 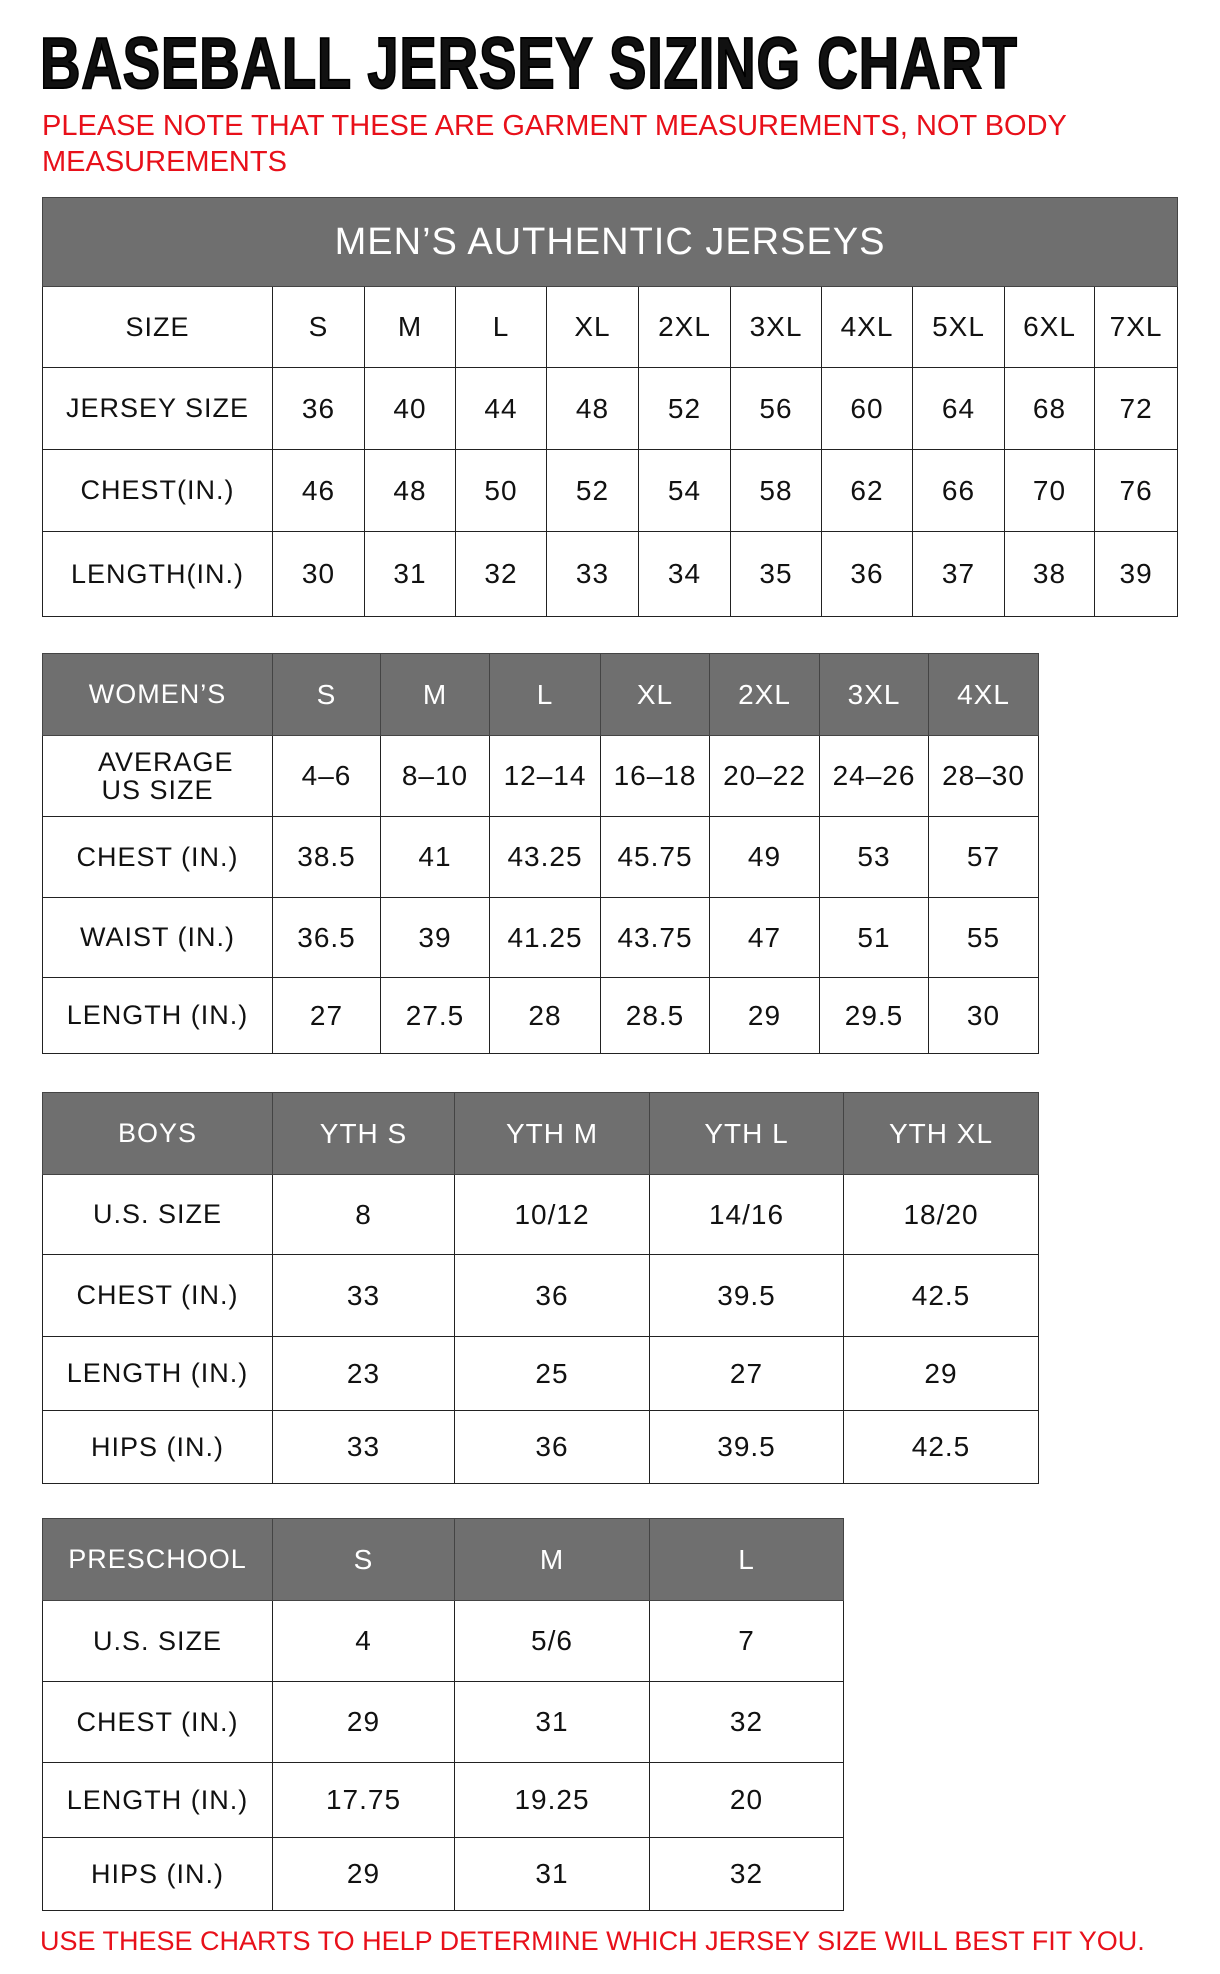 I want to click on cell: 24–26, so click(x=874, y=776).